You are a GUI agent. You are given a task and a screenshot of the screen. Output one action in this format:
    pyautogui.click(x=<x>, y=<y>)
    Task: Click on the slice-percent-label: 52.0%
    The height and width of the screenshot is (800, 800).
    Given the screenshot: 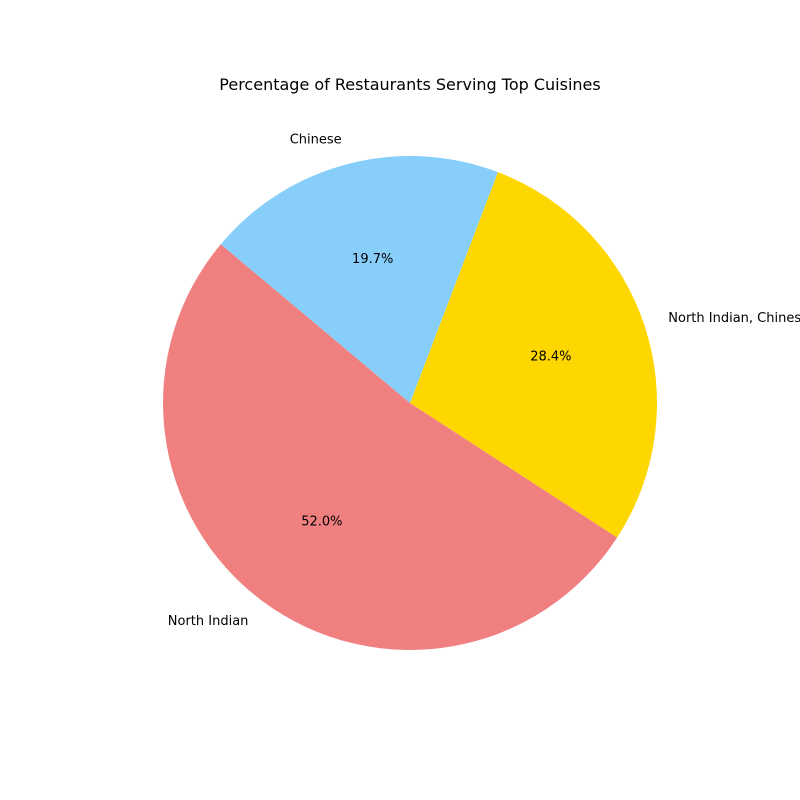 What is the action you would take?
    pyautogui.click(x=321, y=522)
    